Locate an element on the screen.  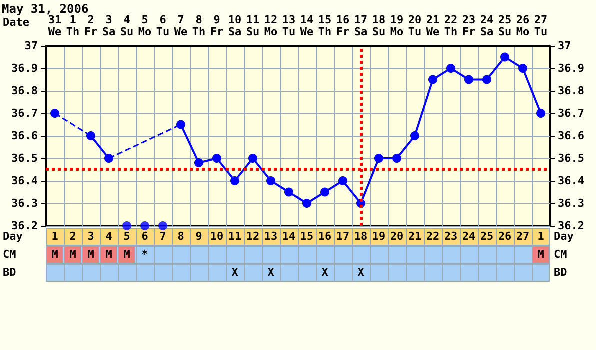
x-tick-label: 12 Mo is located at coordinates (271, 26).